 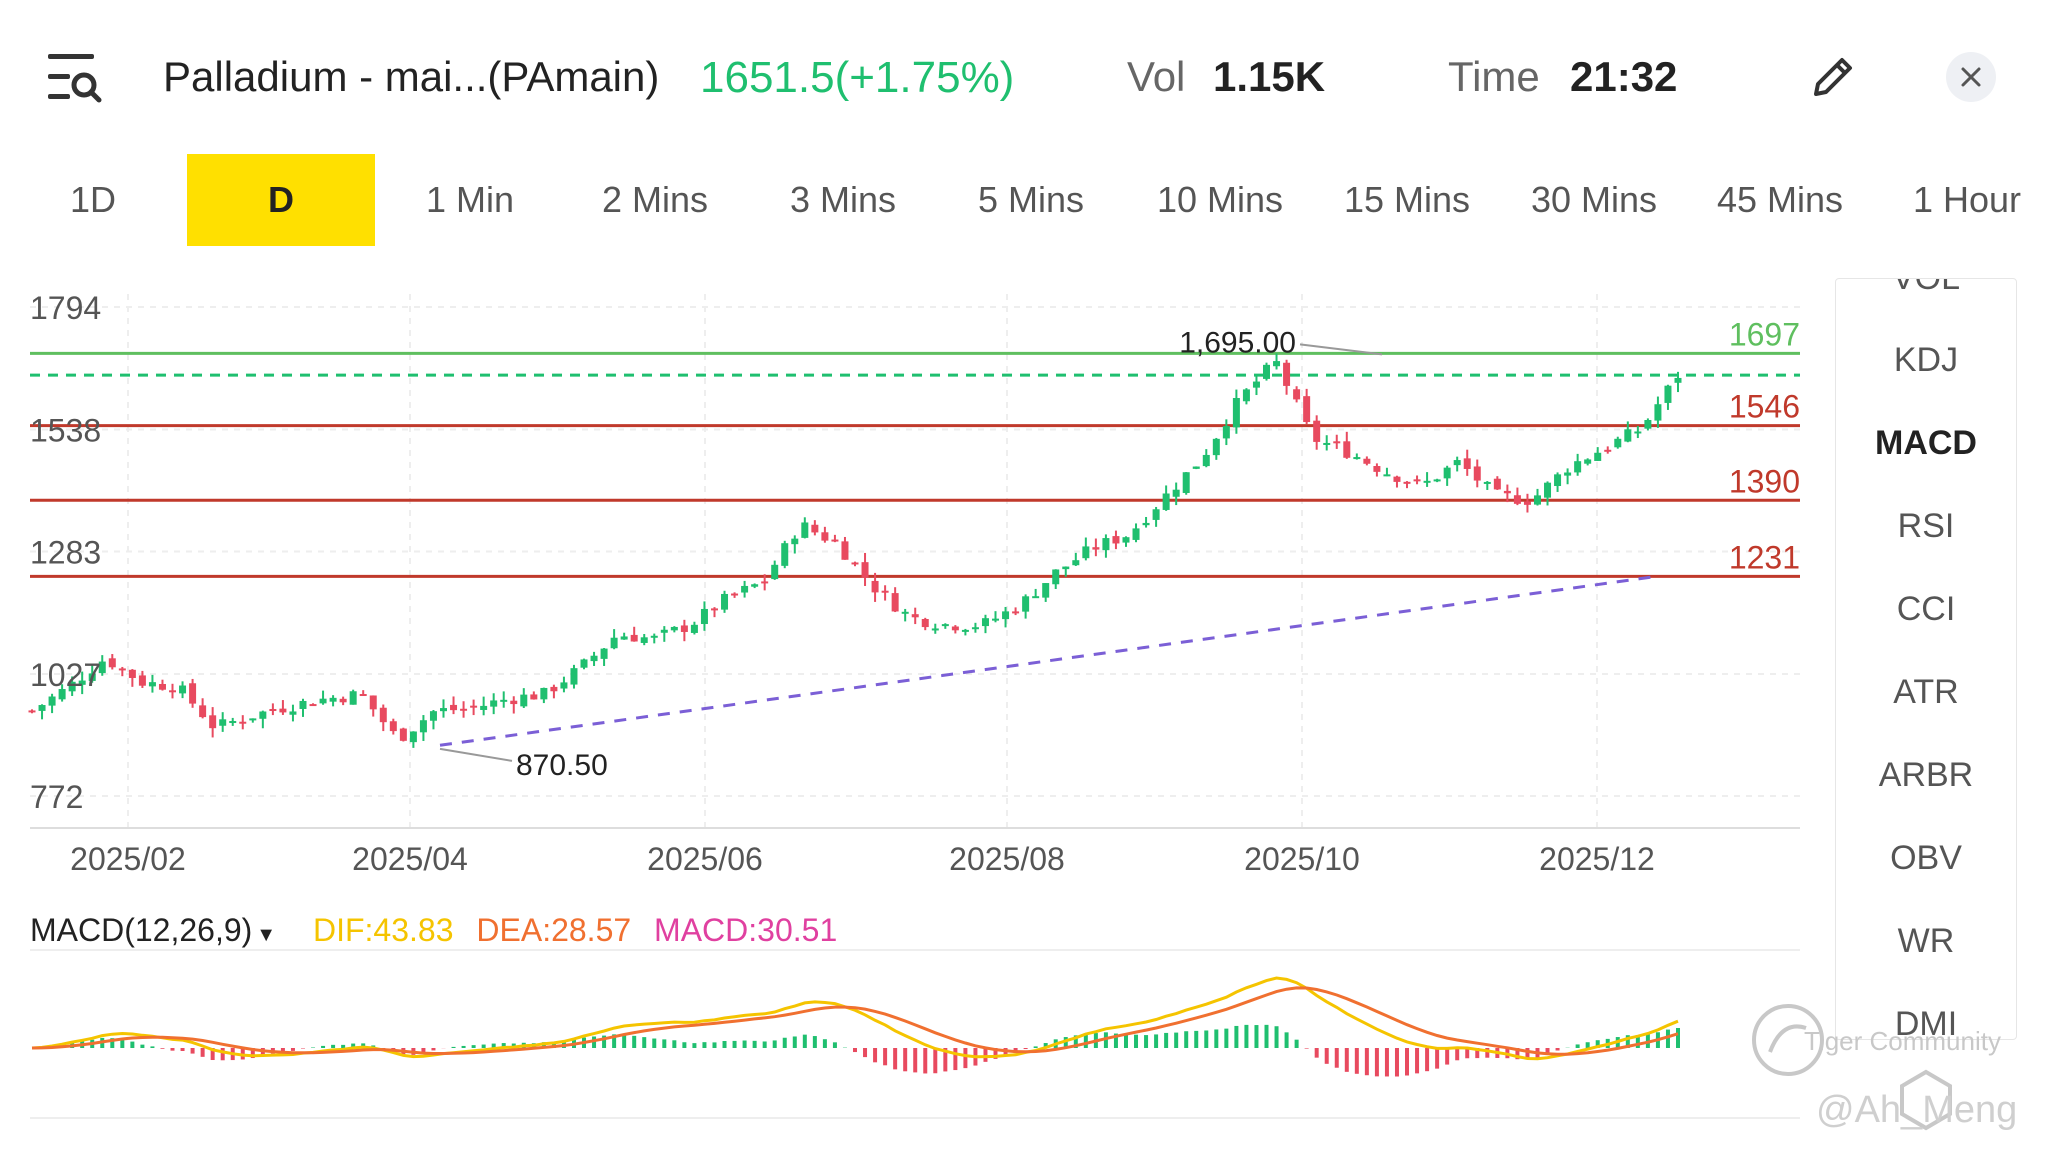 I want to click on tab-d: D, so click(x=281, y=200).